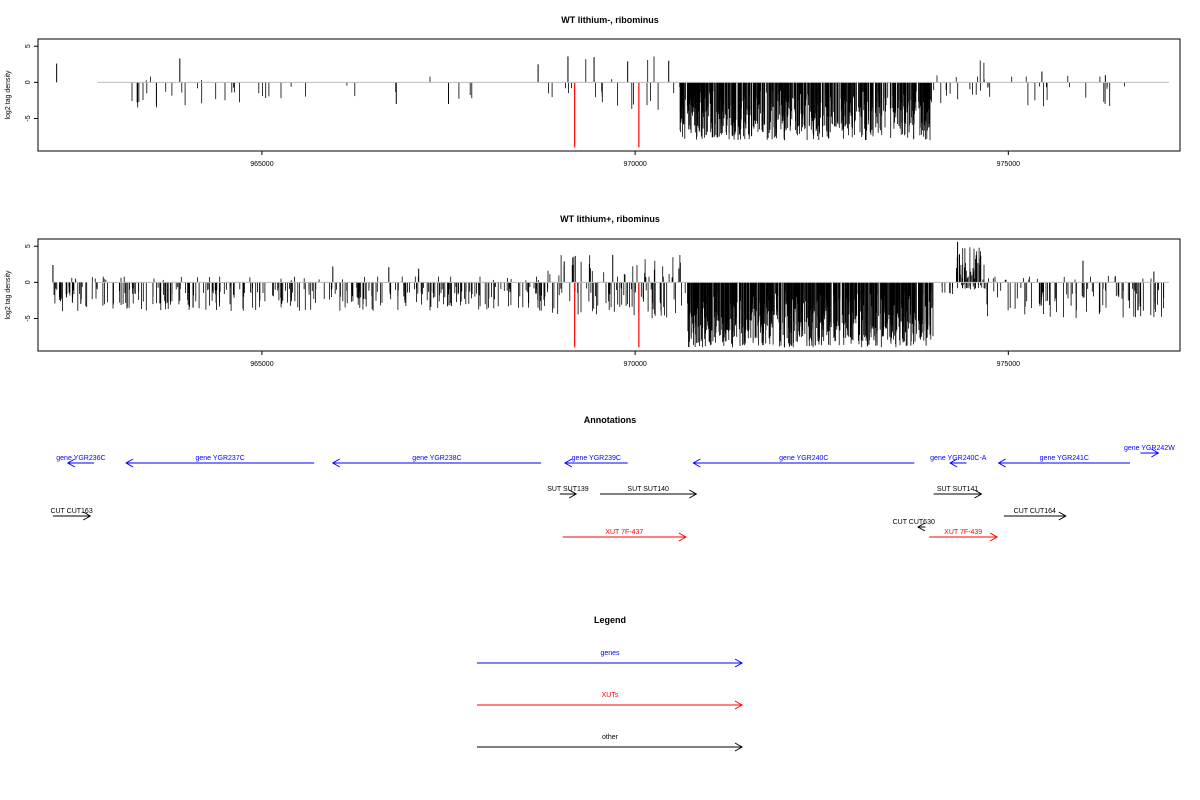 Image resolution: width=1200 pixels, height=800 pixels. What do you see at coordinates (610, 20) in the screenshot?
I see `panel-title: WT lithium-, ribominus` at bounding box center [610, 20].